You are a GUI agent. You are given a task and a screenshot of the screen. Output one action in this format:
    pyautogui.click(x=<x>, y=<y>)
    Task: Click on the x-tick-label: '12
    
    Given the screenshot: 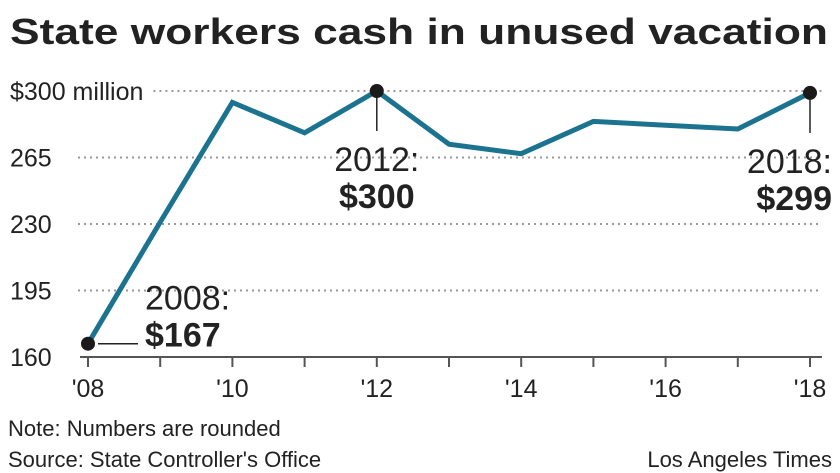 What is the action you would take?
    pyautogui.click(x=377, y=389)
    